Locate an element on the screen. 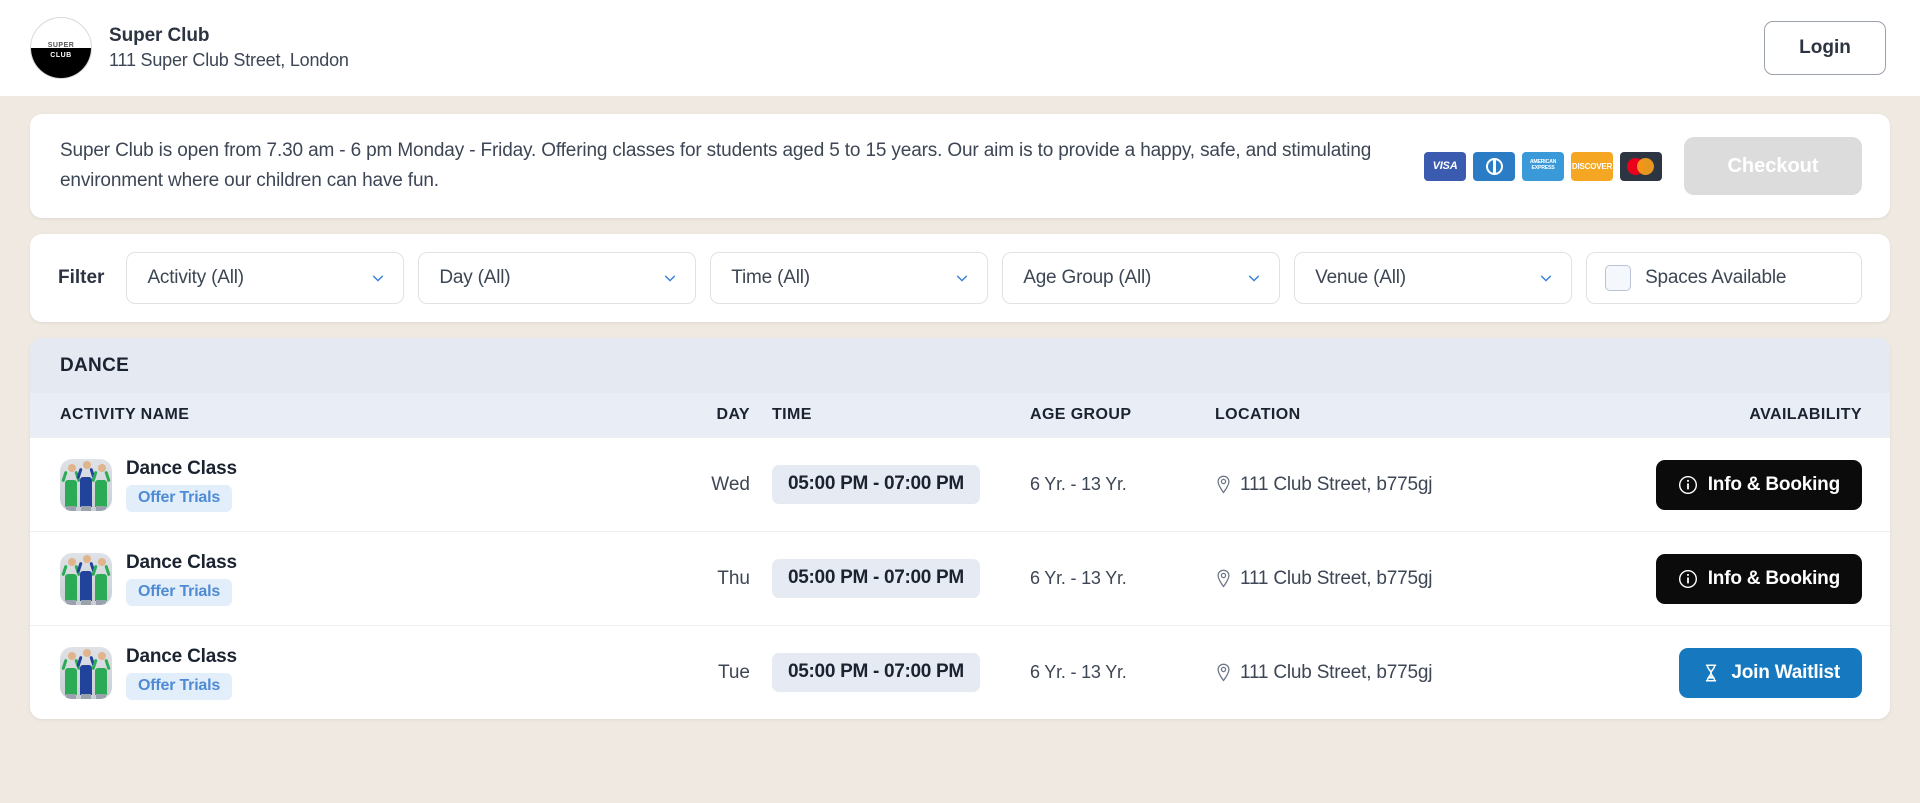 The image size is (1920, 803). column-header-activity-name: ACTIVITY NAME is located at coordinates (125, 414).